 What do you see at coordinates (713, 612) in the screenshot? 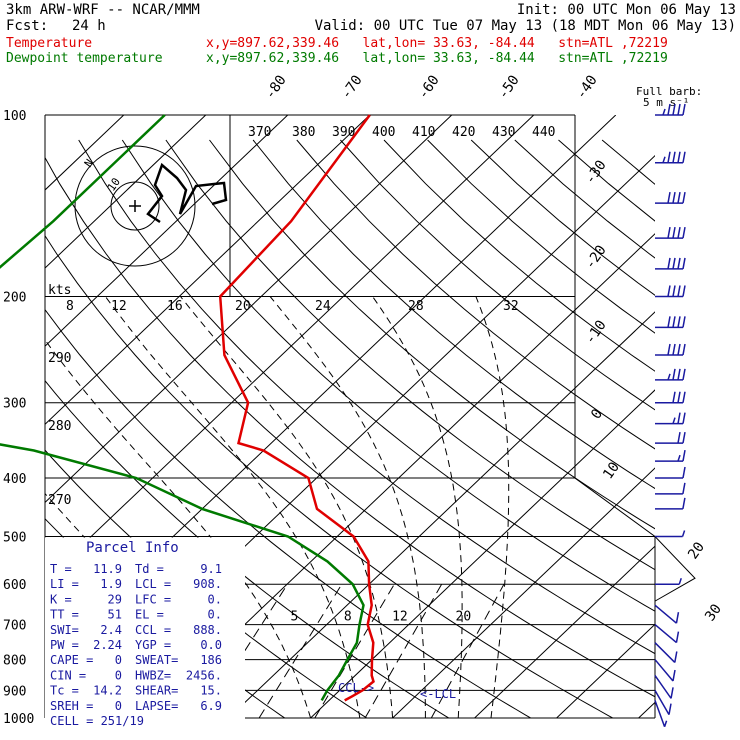
I see `isotherm-label: 30` at bounding box center [713, 612].